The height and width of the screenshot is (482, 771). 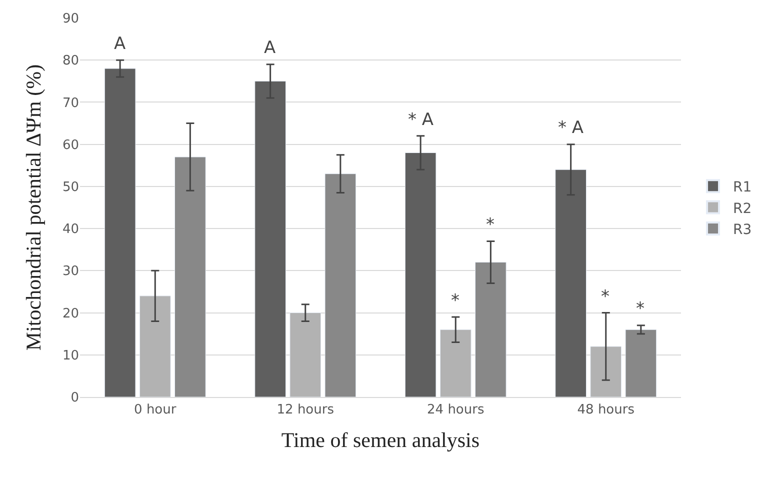 I want to click on legend-label: R2, so click(x=742, y=208).